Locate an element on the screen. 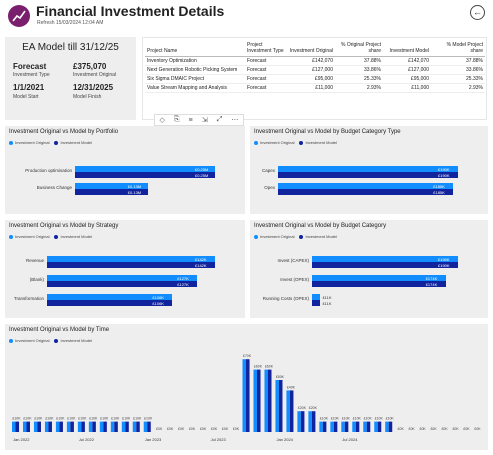 The width and height of the screenshot is (493, 455). more-options-icon: ⋯ is located at coordinates (235, 120).